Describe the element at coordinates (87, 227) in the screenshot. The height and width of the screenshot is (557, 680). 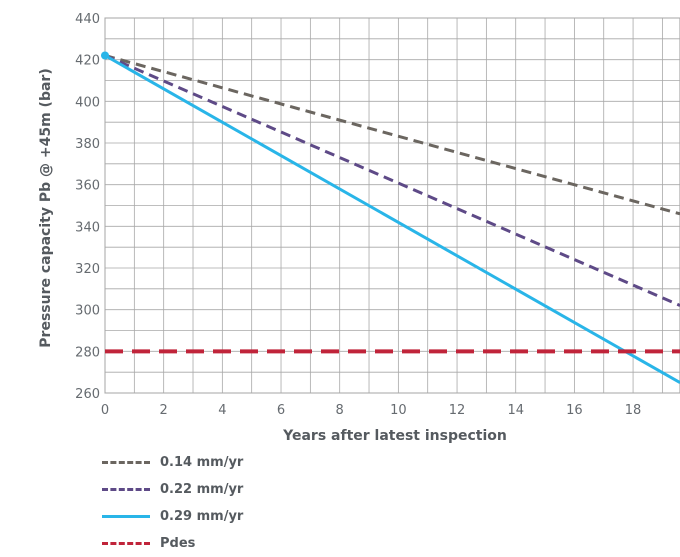
I see `y-tick-label: 340` at that location.